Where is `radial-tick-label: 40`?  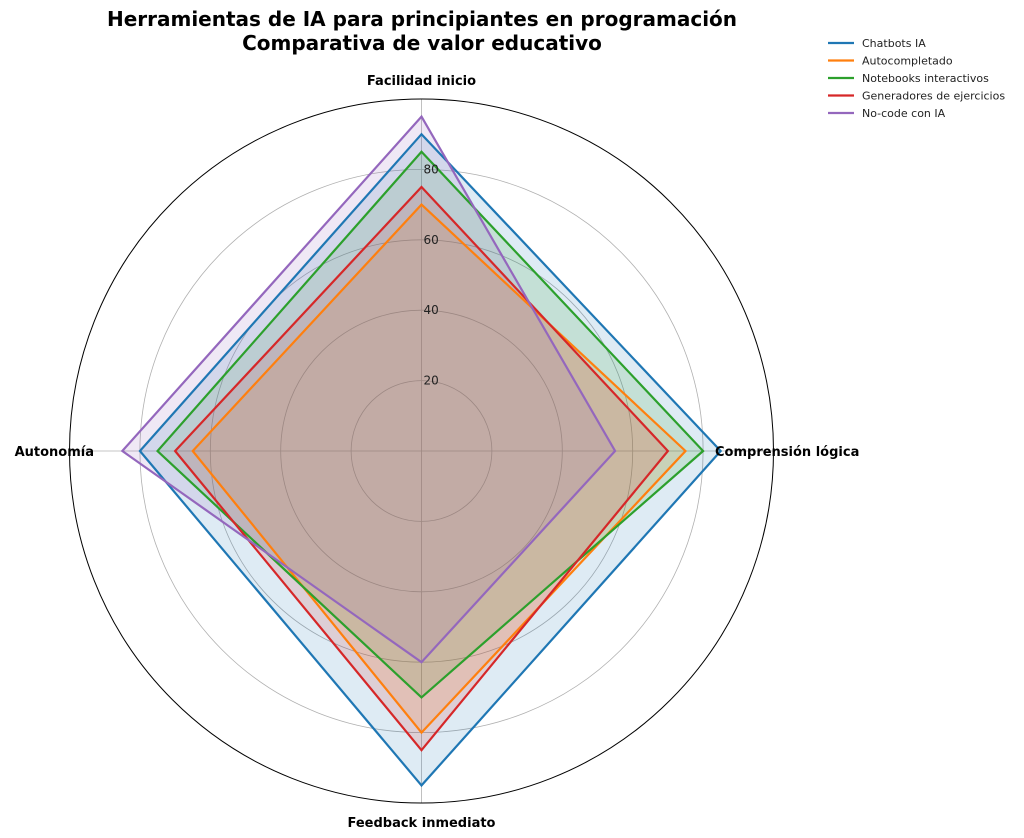
radial-tick-label: 40 is located at coordinates (431, 310).